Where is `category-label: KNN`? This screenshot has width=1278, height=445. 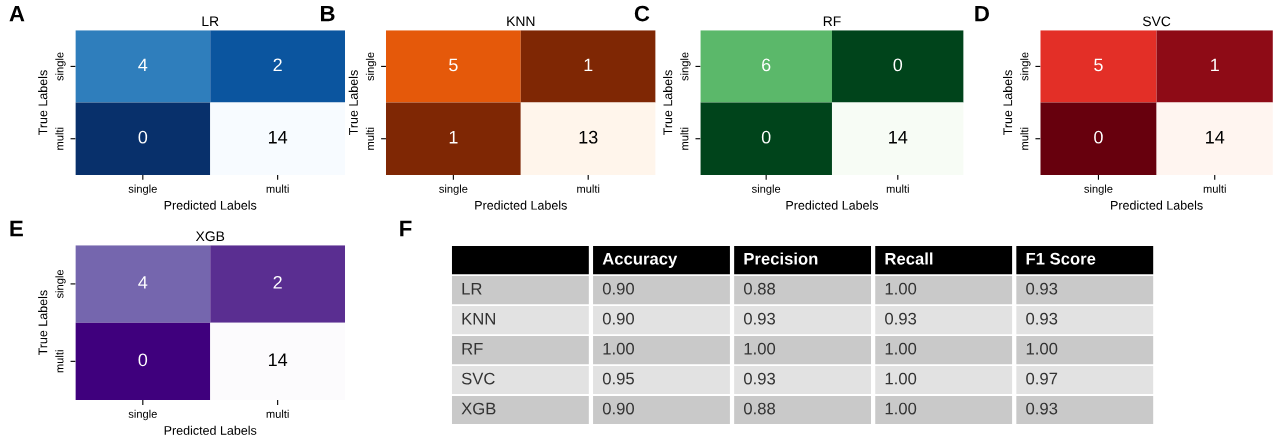 category-label: KNN is located at coordinates (478, 318).